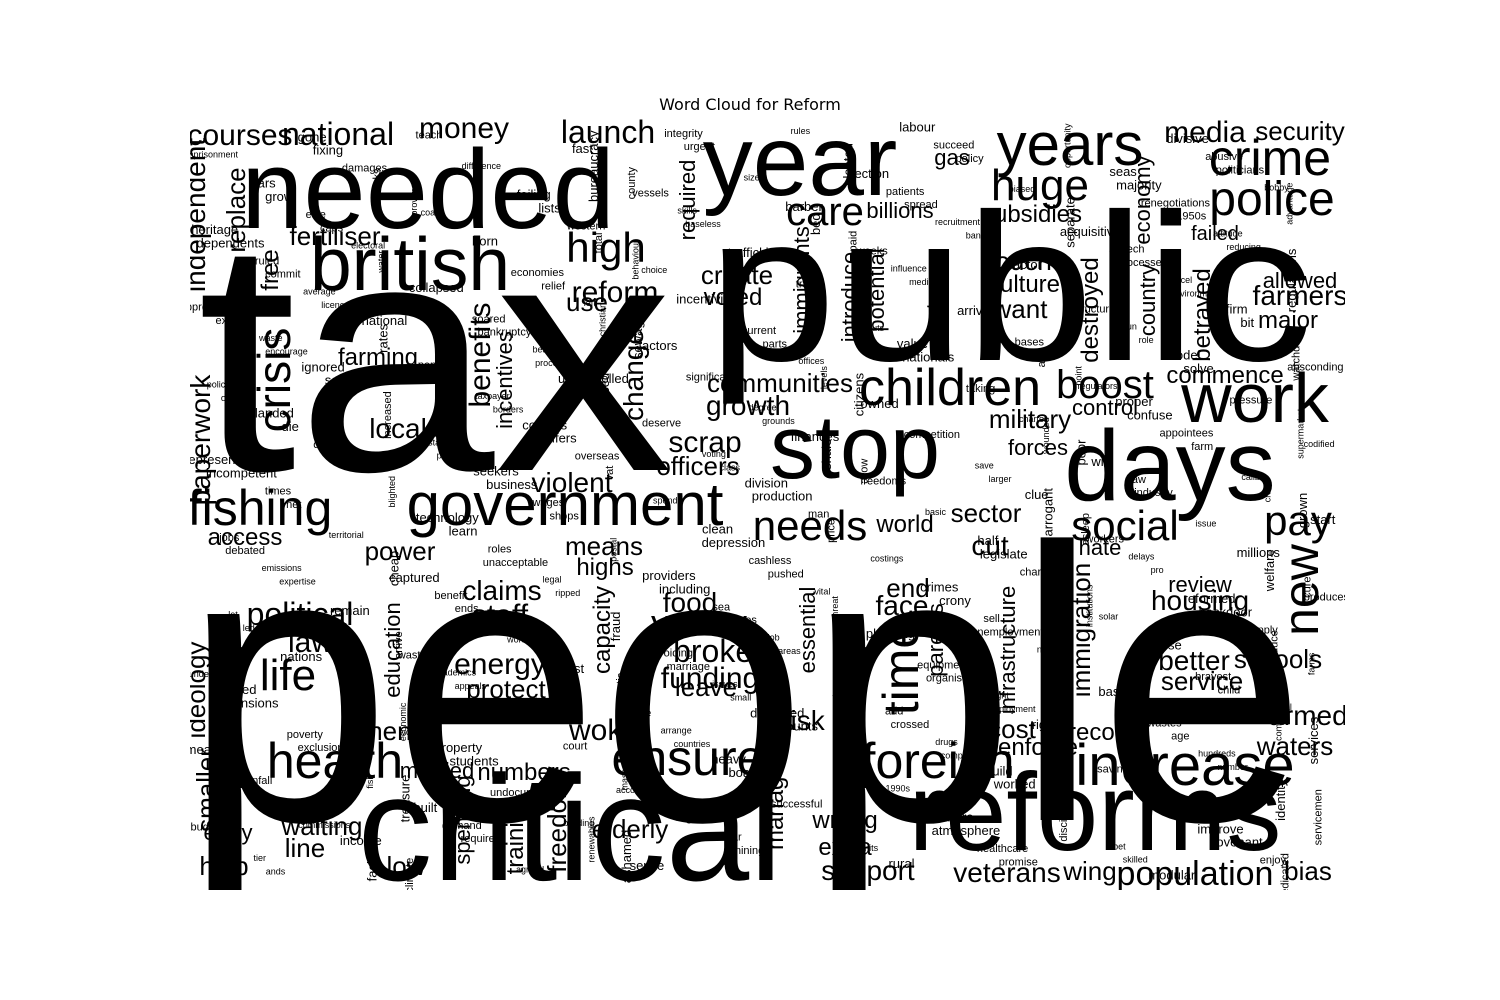 This screenshot has width=1500, height=1000. What do you see at coordinates (1280, 800) in the screenshot?
I see `word-identity: identity` at bounding box center [1280, 800].